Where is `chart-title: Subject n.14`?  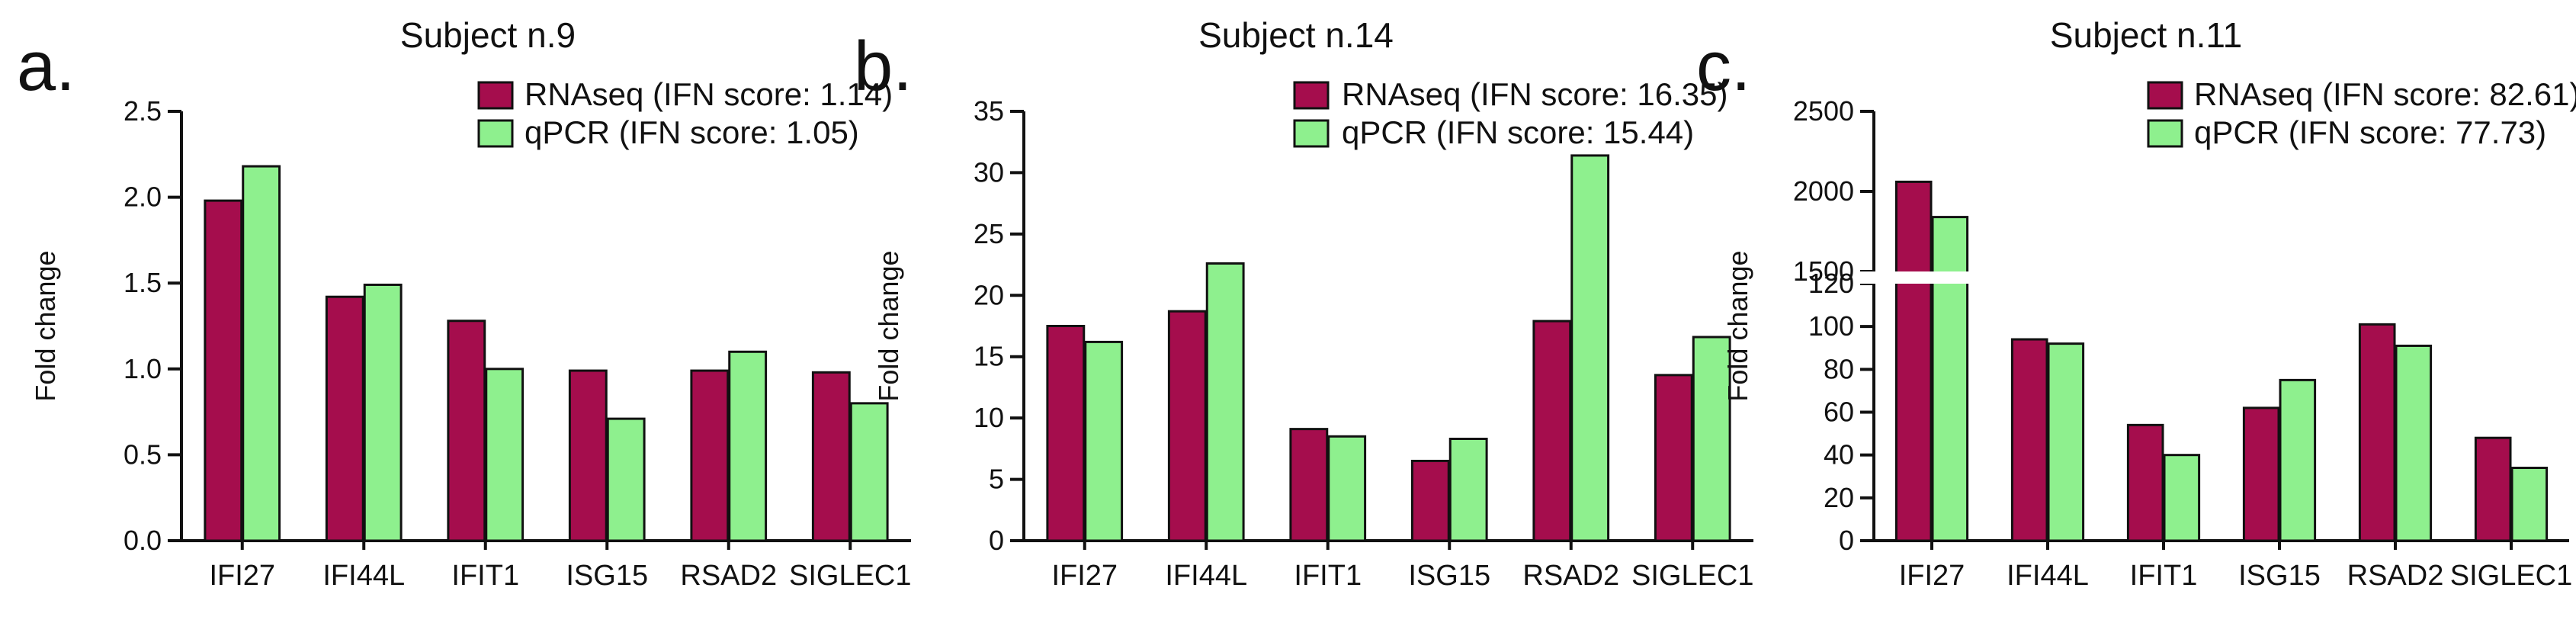 chart-title: Subject n.14 is located at coordinates (1296, 35).